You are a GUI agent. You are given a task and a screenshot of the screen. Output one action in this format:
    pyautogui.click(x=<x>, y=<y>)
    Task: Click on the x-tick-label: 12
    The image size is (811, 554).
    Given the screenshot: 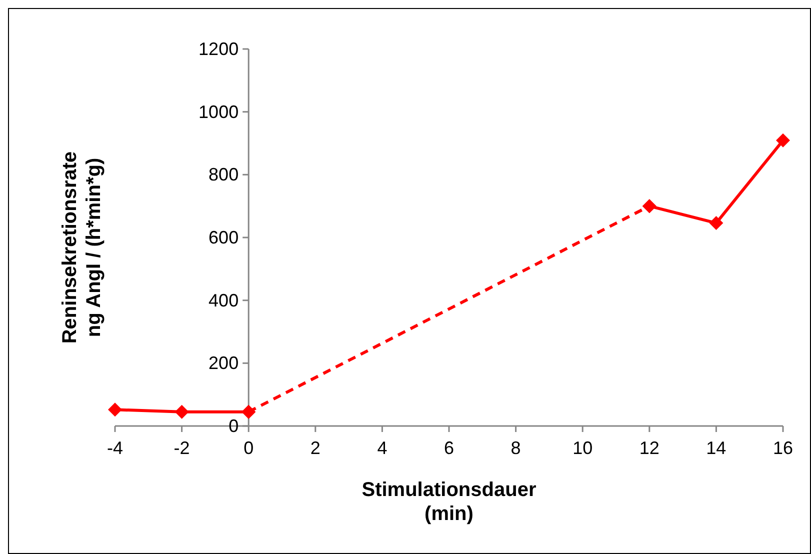 What is the action you would take?
    pyautogui.click(x=649, y=448)
    